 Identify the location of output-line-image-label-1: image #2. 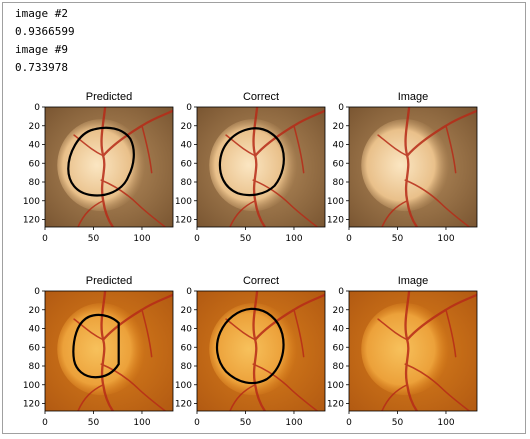
(41, 14).